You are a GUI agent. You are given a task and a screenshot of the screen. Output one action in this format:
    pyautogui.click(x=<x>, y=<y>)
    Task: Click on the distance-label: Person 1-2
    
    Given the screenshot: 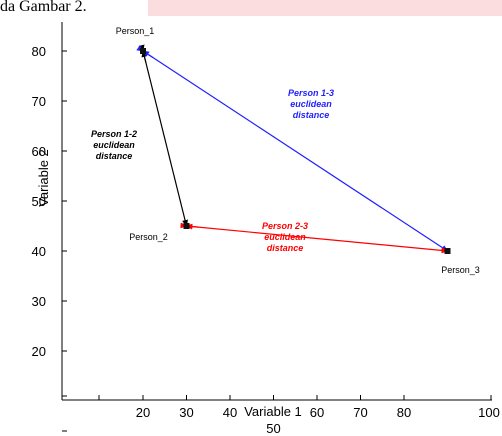 What is the action you would take?
    pyautogui.click(x=114, y=134)
    